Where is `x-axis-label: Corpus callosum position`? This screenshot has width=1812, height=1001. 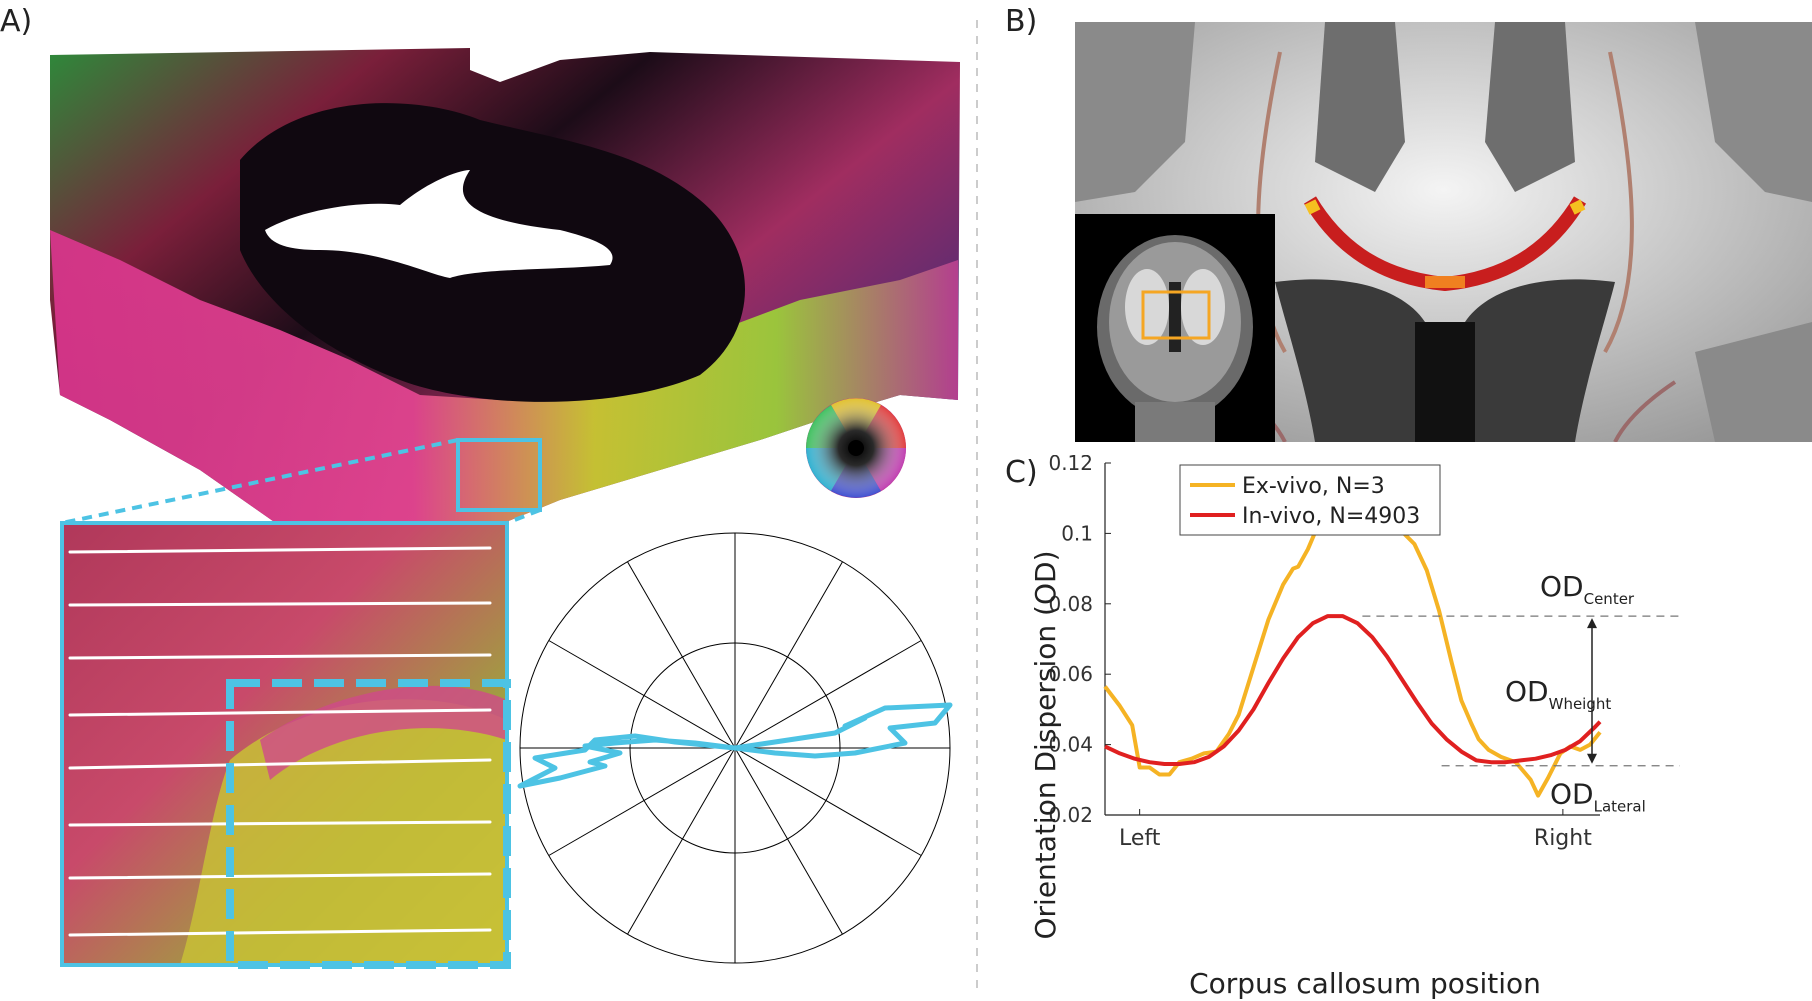
x-axis-label: Corpus callosum position is located at coordinates (1365, 983).